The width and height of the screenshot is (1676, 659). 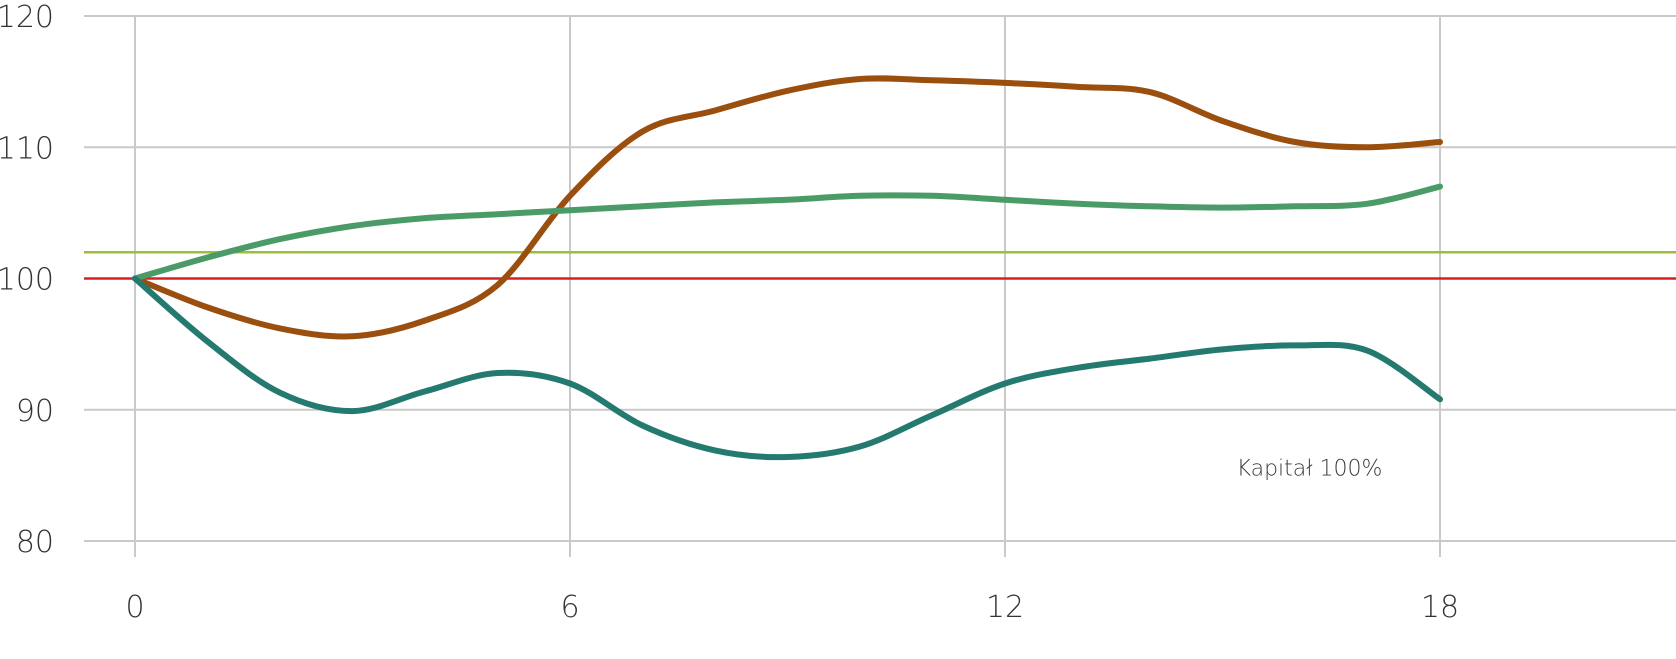 What do you see at coordinates (134, 607) in the screenshot?
I see `x-tick-label: 0` at bounding box center [134, 607].